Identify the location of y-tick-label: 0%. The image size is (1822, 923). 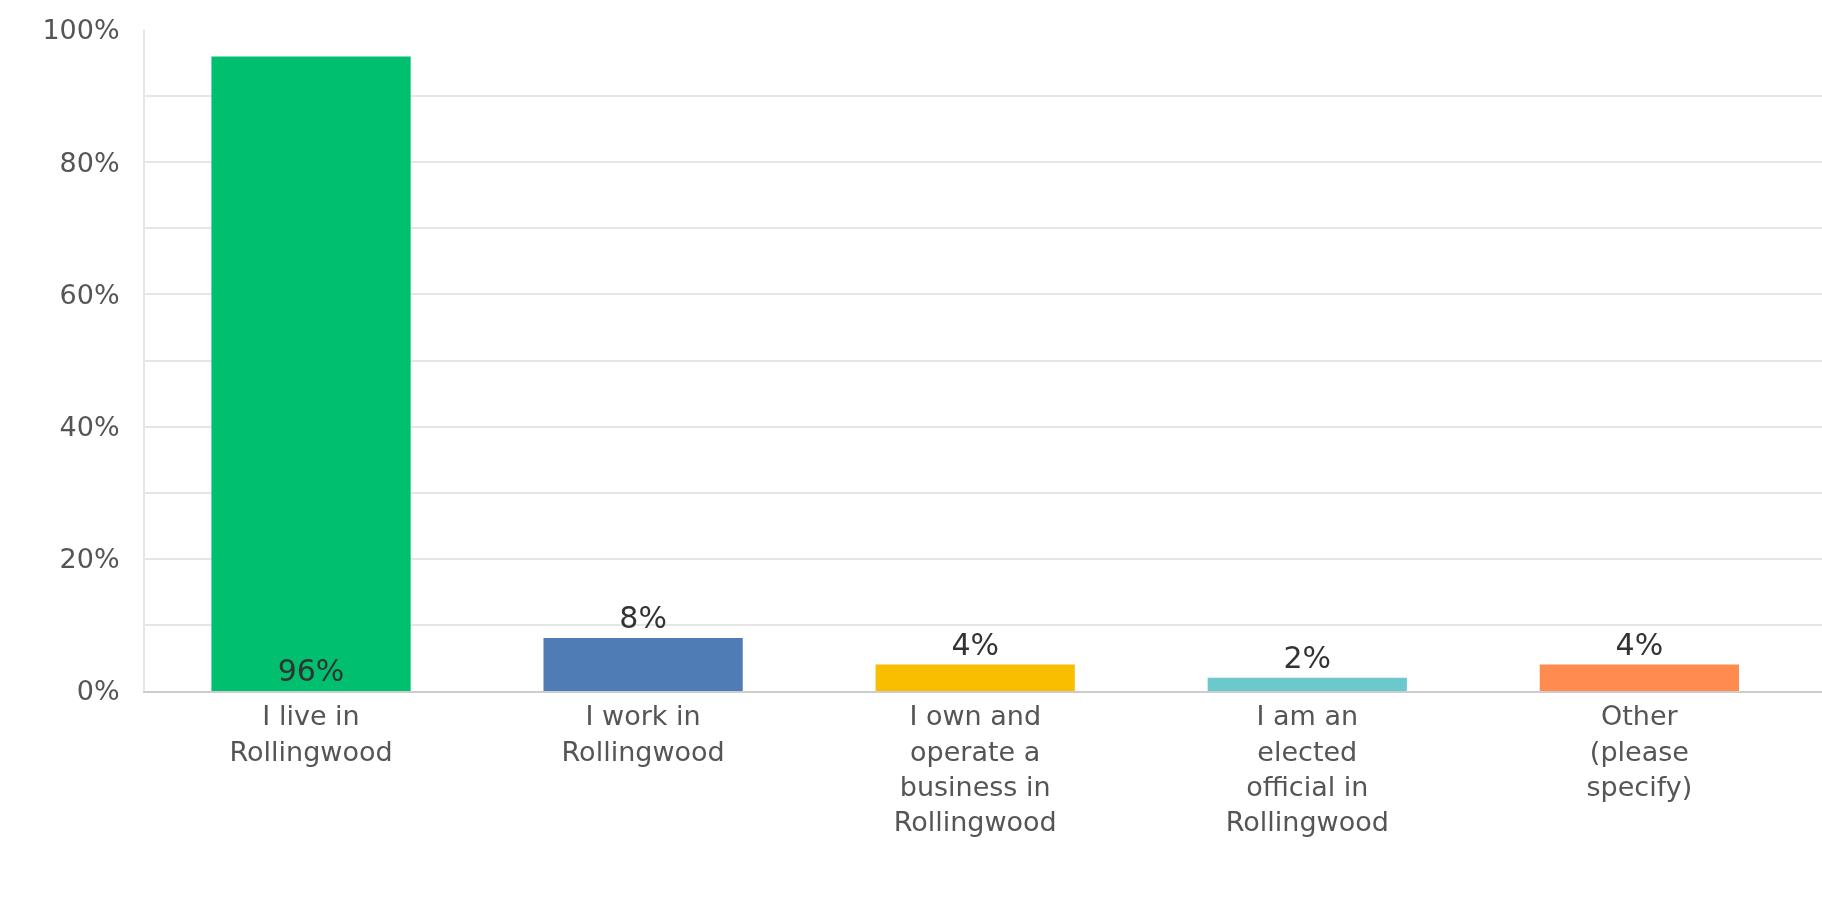
(98, 691).